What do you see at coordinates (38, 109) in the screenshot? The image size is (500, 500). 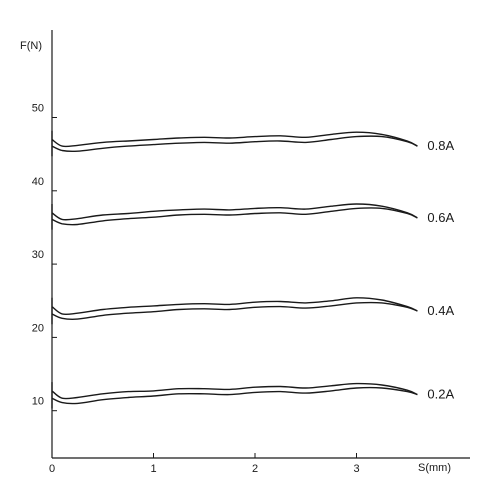 I see `y-tick-label: 50` at bounding box center [38, 109].